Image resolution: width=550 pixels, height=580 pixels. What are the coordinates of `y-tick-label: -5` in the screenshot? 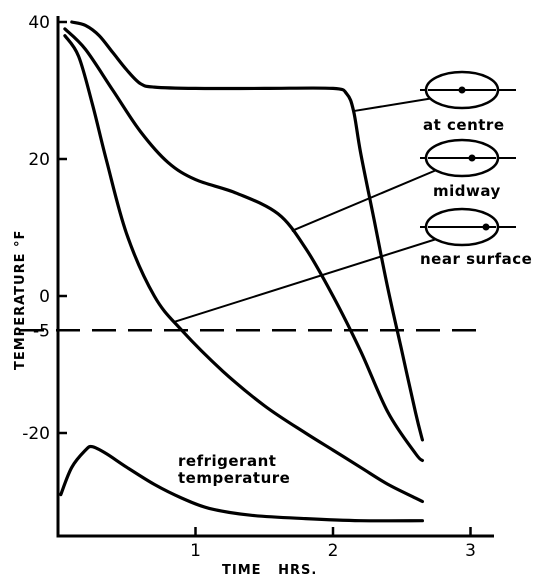 It's located at (41, 331).